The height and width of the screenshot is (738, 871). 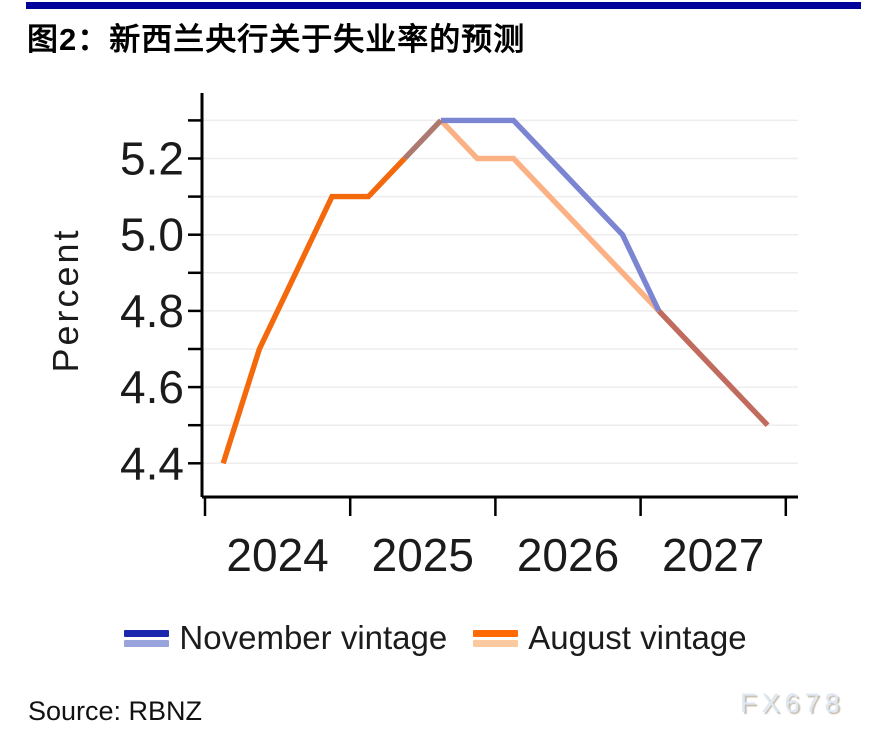 What do you see at coordinates (713, 555) in the screenshot?
I see `x-tick-label: 2027` at bounding box center [713, 555].